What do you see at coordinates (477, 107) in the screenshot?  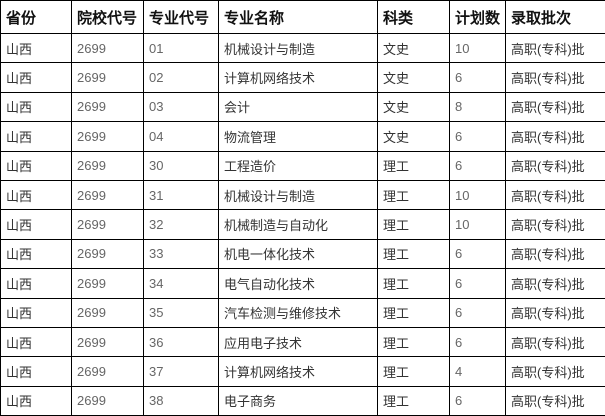 I see `cell-plan-count: 8` at bounding box center [477, 107].